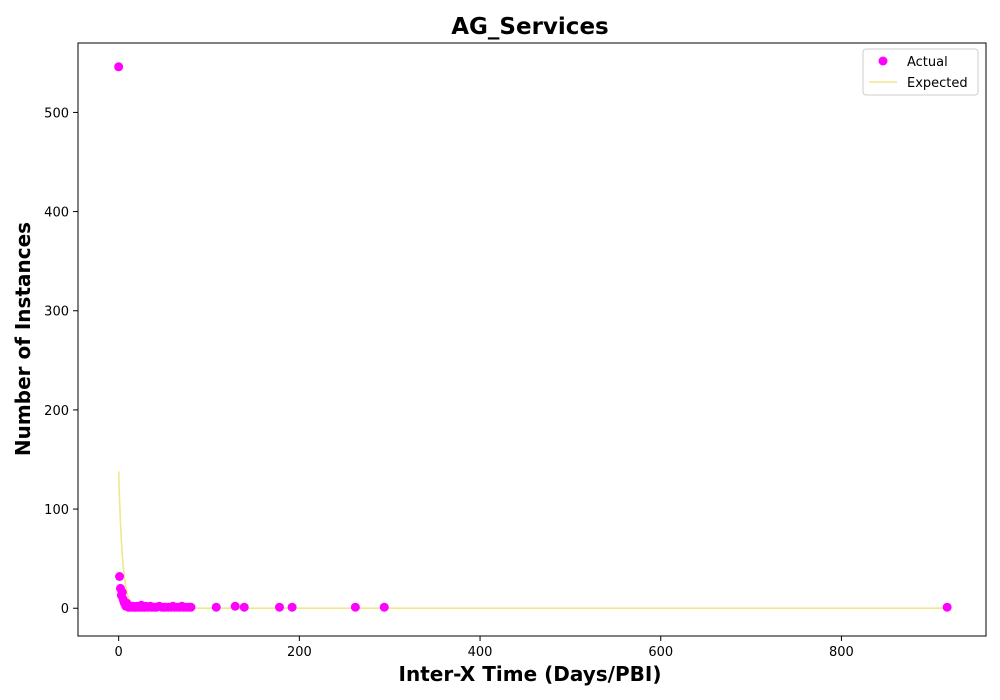 This screenshot has width=1000, height=700. What do you see at coordinates (480, 652) in the screenshot?
I see `x-tick-label: 400` at bounding box center [480, 652].